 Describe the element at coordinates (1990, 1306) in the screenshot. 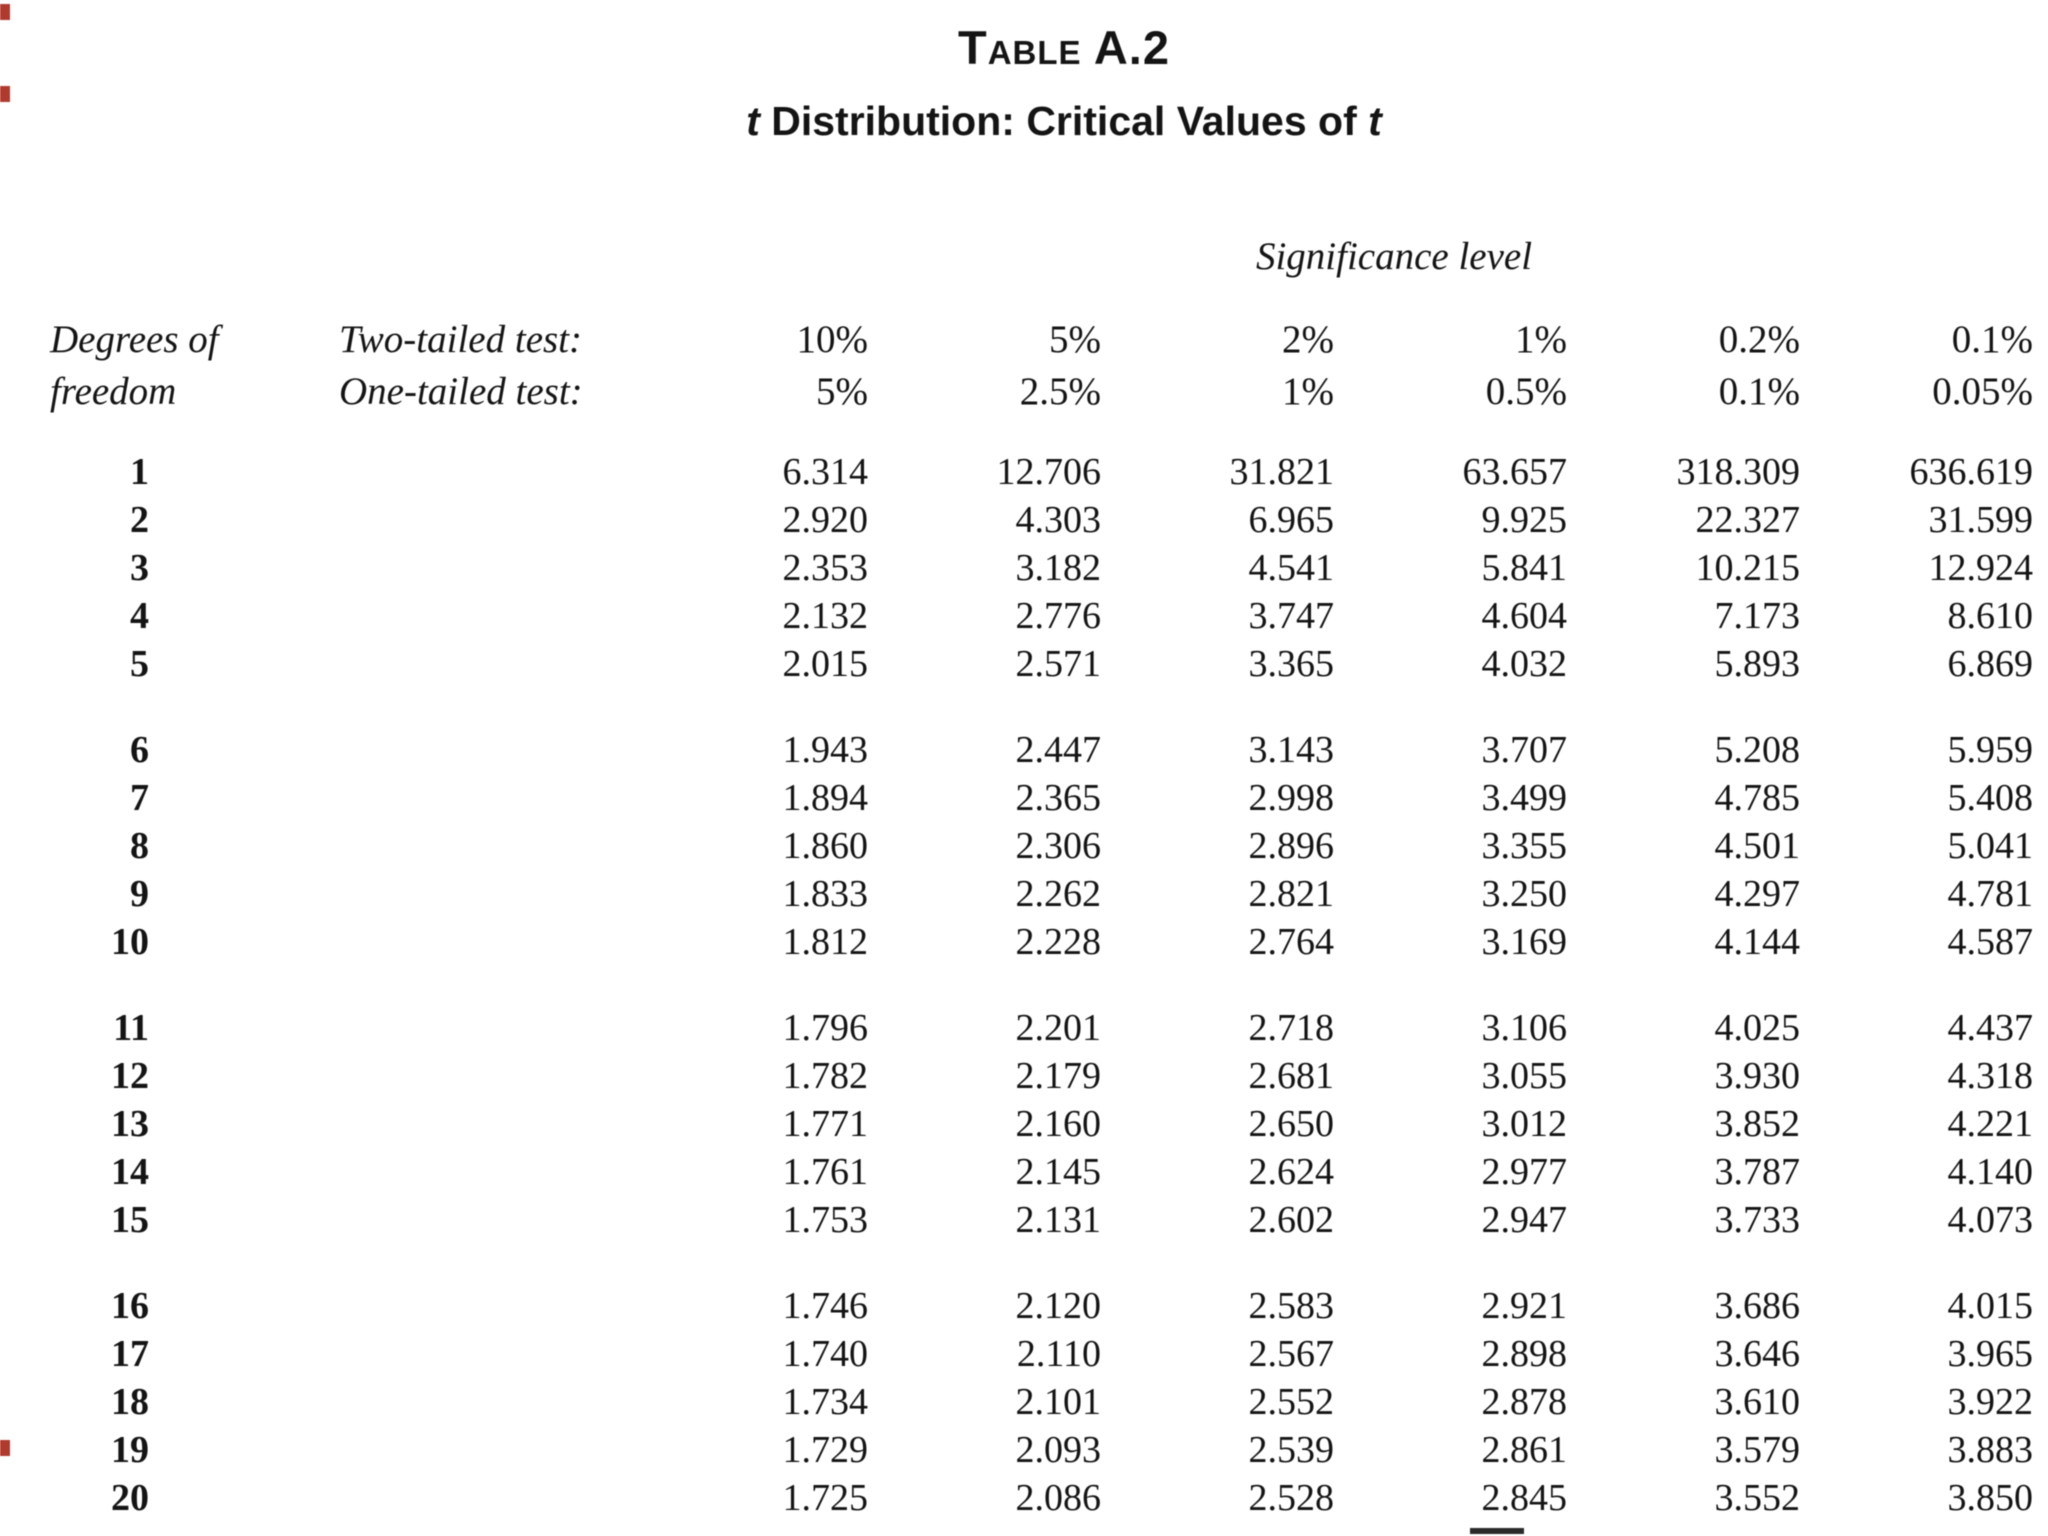

I see `critical-value-cell: 4.015` at that location.